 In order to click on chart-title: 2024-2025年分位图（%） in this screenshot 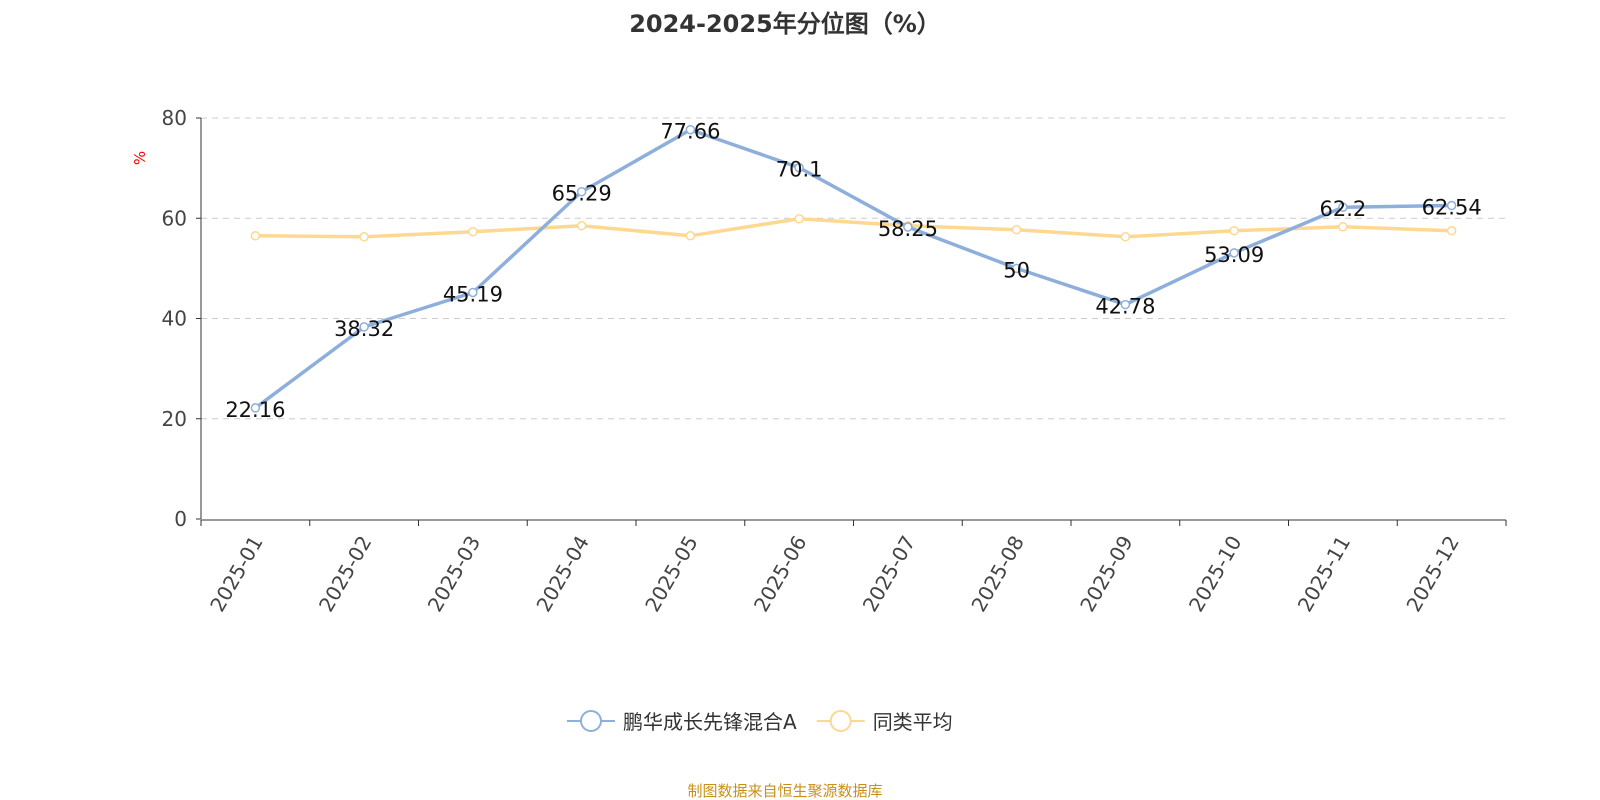, I will do `click(785, 24)`.